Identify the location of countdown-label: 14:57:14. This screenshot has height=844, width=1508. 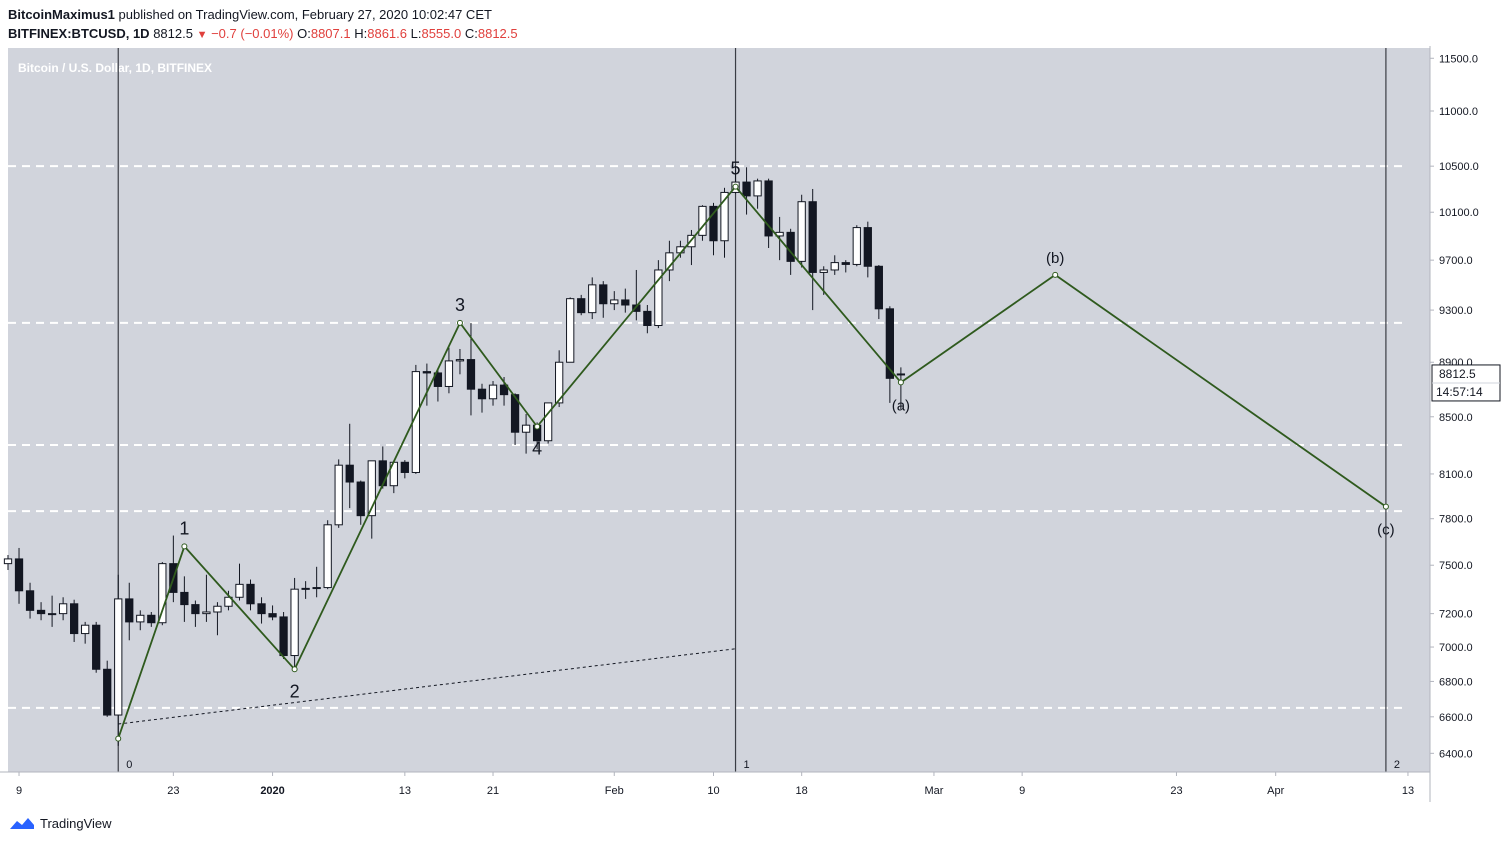
(1459, 392).